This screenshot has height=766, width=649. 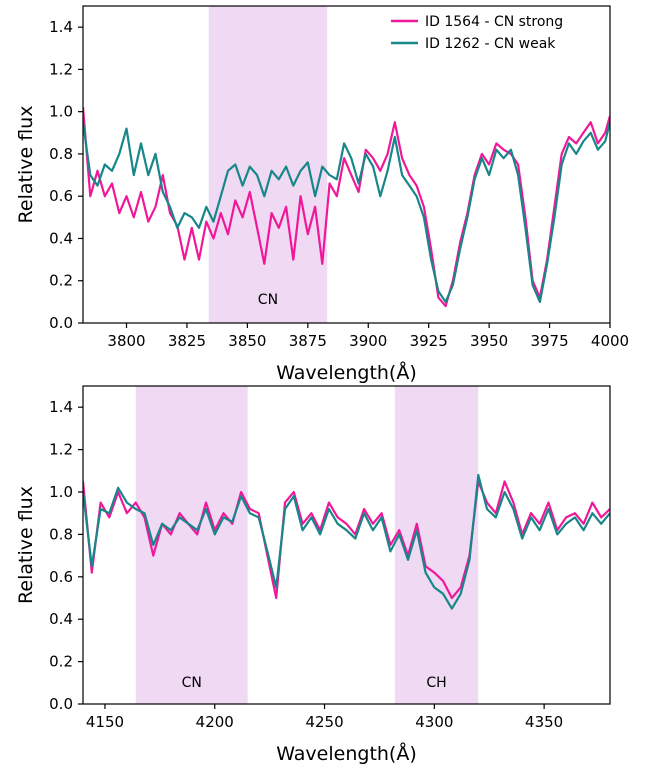 What do you see at coordinates (610, 341) in the screenshot?
I see `x-tick-label: 4000` at bounding box center [610, 341].